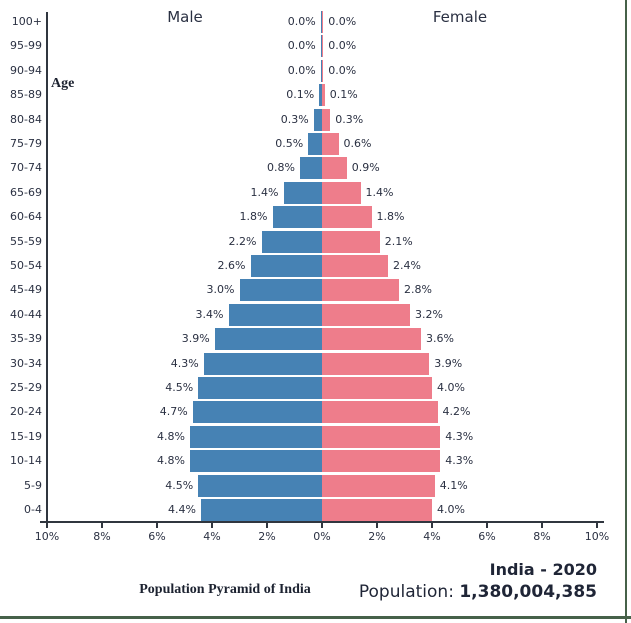 Image resolution: width=631 pixels, height=623 pixels. I want to click on age-axis-label: Age, so click(63, 83).